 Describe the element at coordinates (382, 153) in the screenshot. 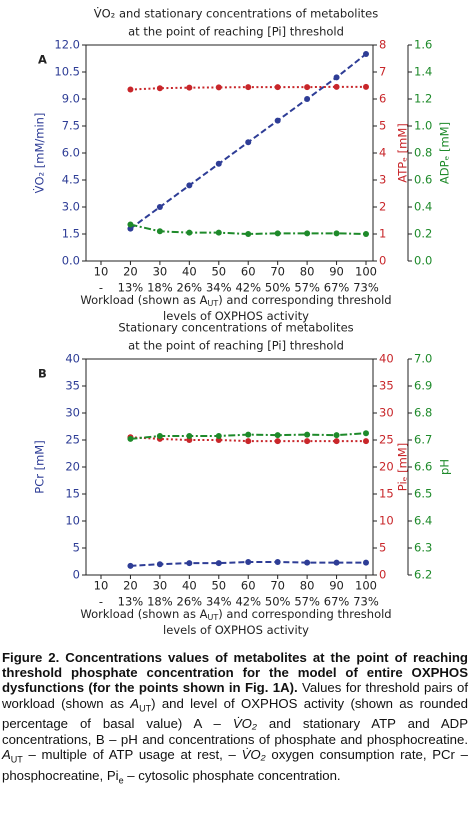

I see `y2-tick-label: 4` at that location.